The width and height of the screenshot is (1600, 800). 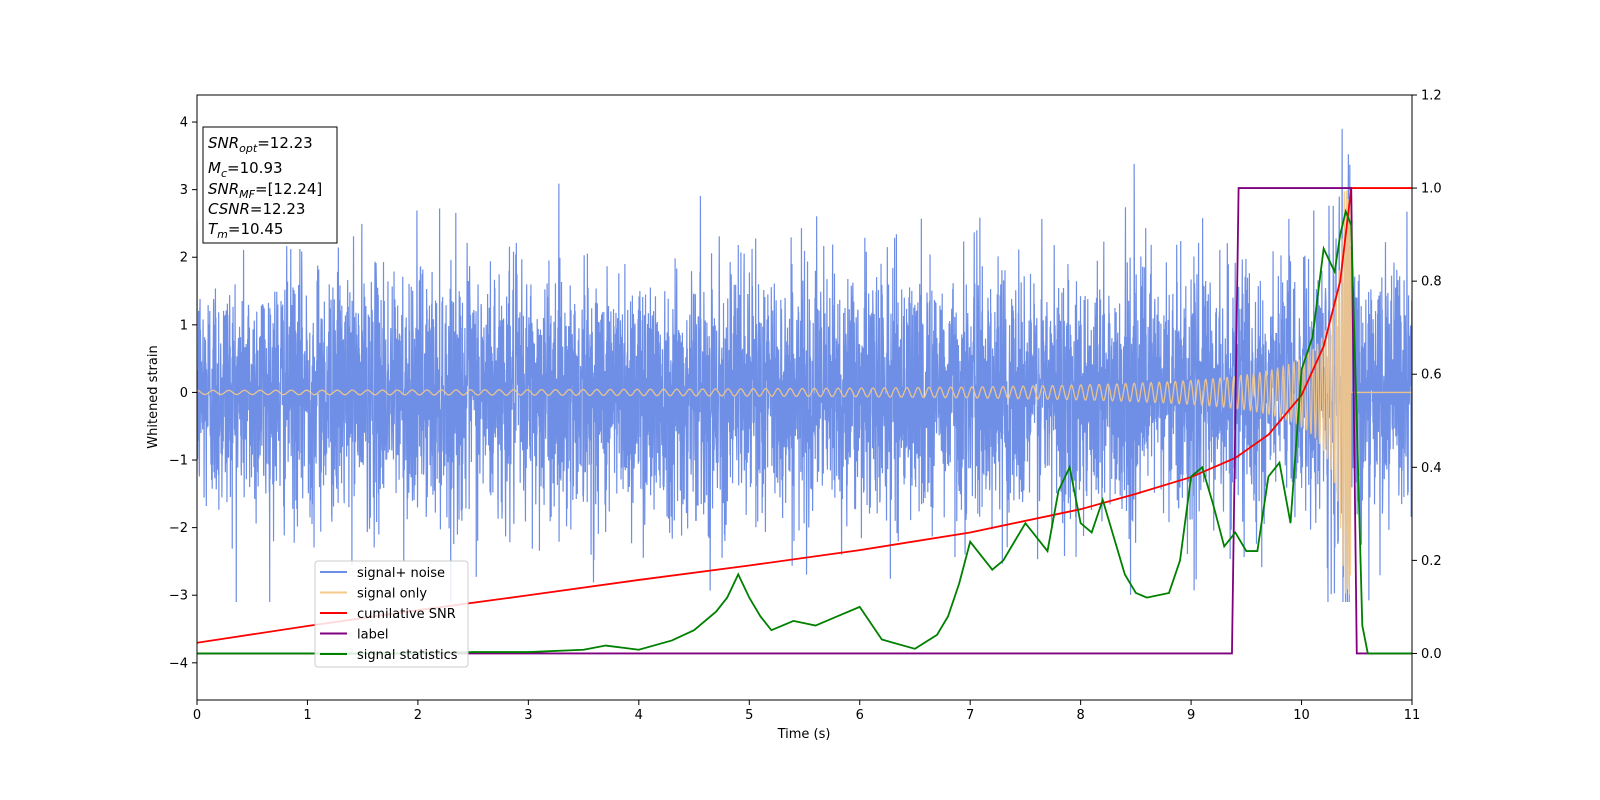 What do you see at coordinates (372, 635) in the screenshot?
I see `legend-label: label` at bounding box center [372, 635].